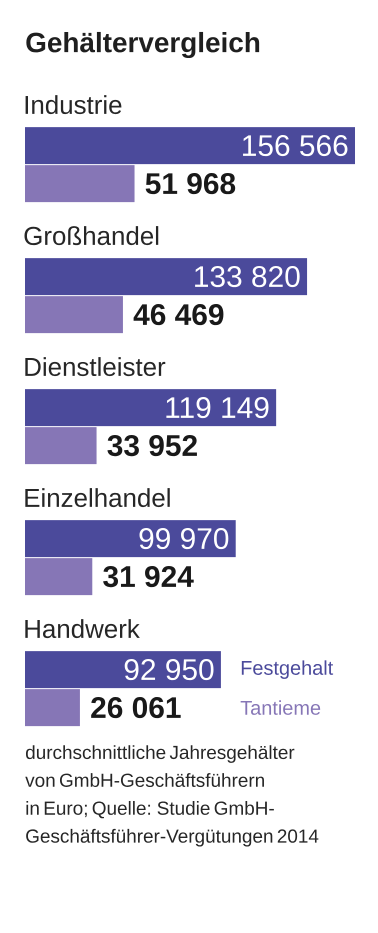 The height and width of the screenshot is (933, 378). I want to click on text: Tantieme, so click(280, 707).